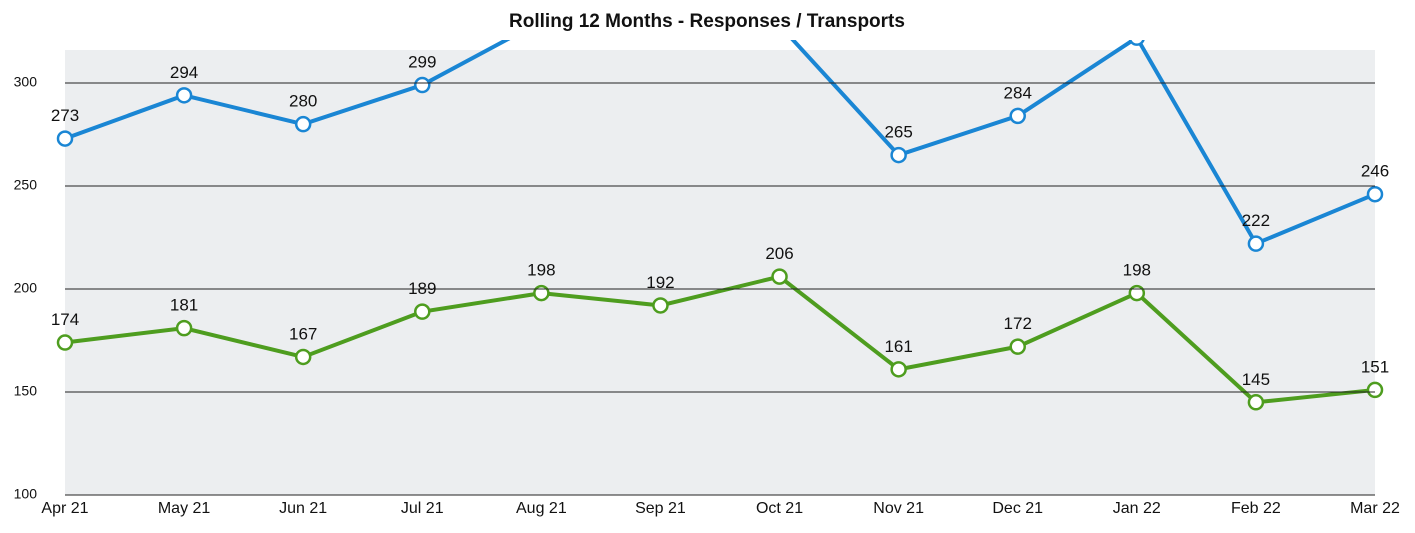 This screenshot has height=533, width=1415. I want to click on data-label: 167, so click(303, 333).